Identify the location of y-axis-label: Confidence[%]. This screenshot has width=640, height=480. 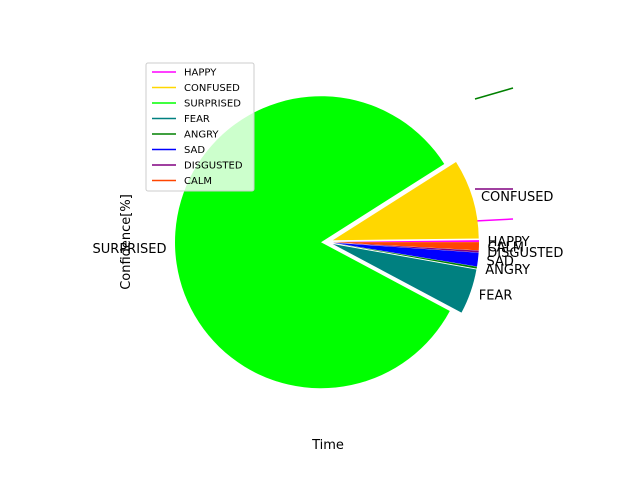
(126, 242).